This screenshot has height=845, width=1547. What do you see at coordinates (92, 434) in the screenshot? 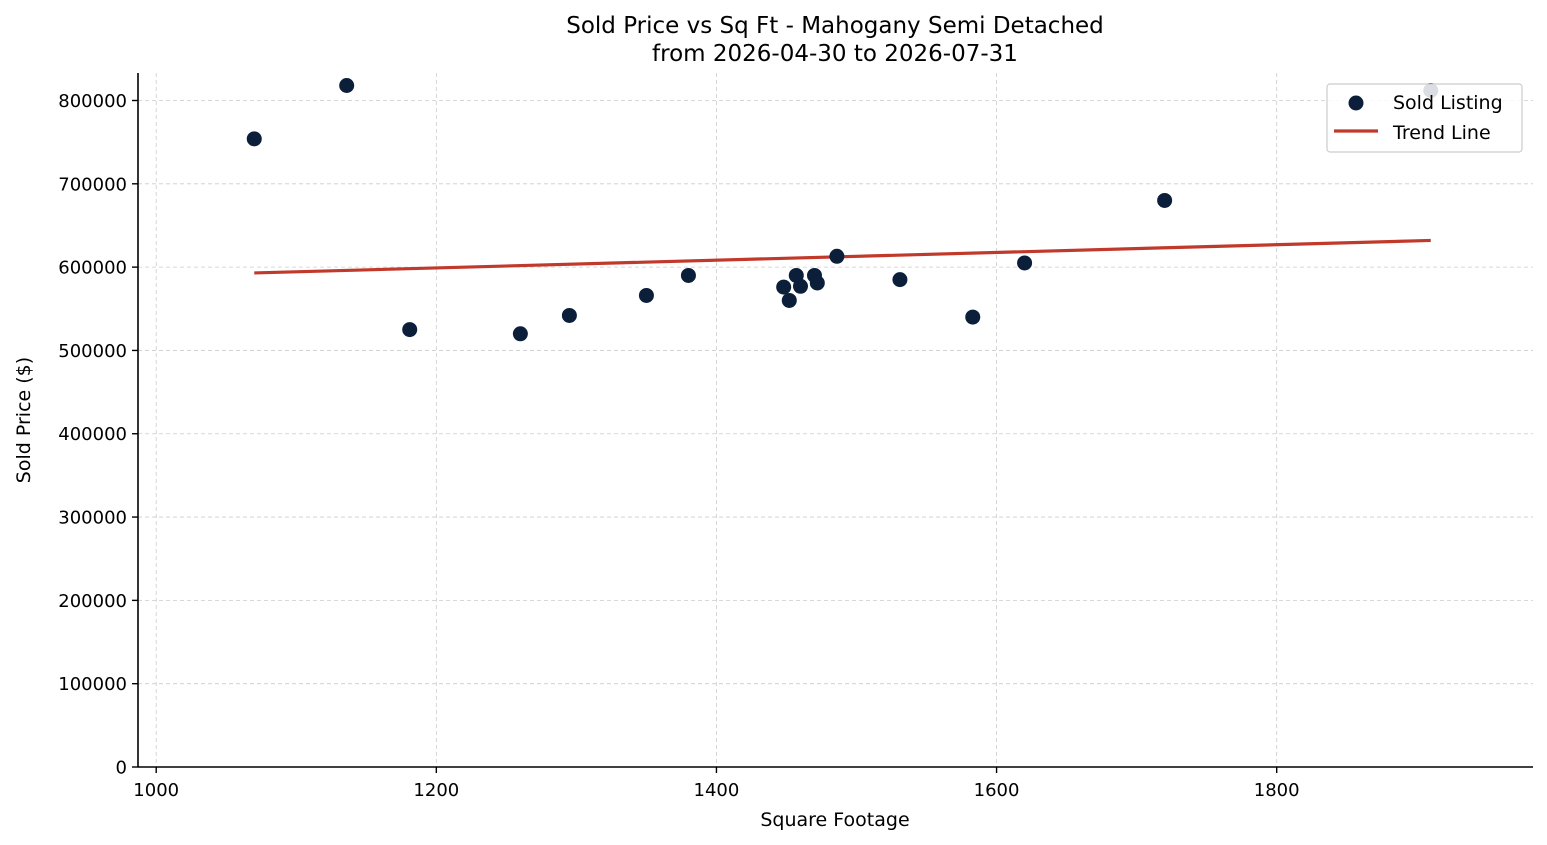
I see `y-tick-label: 400000` at bounding box center [92, 434].